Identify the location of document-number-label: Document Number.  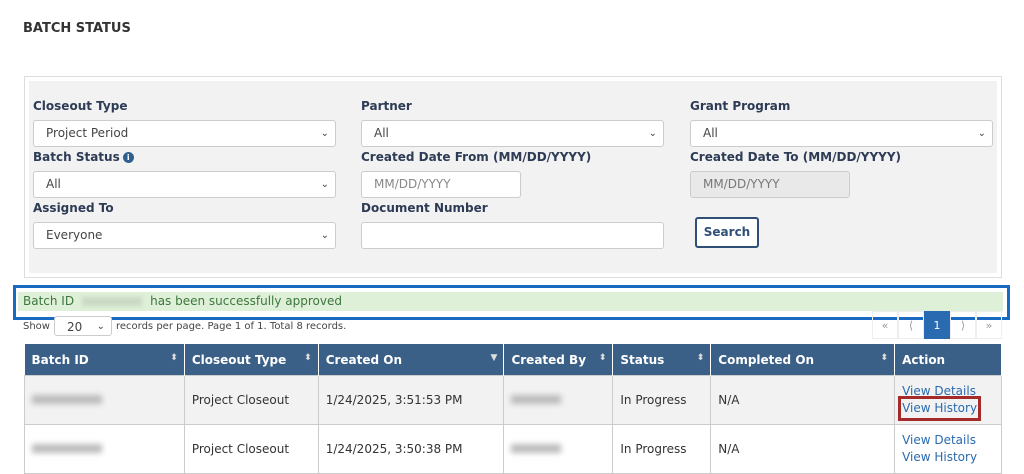
(424, 208).